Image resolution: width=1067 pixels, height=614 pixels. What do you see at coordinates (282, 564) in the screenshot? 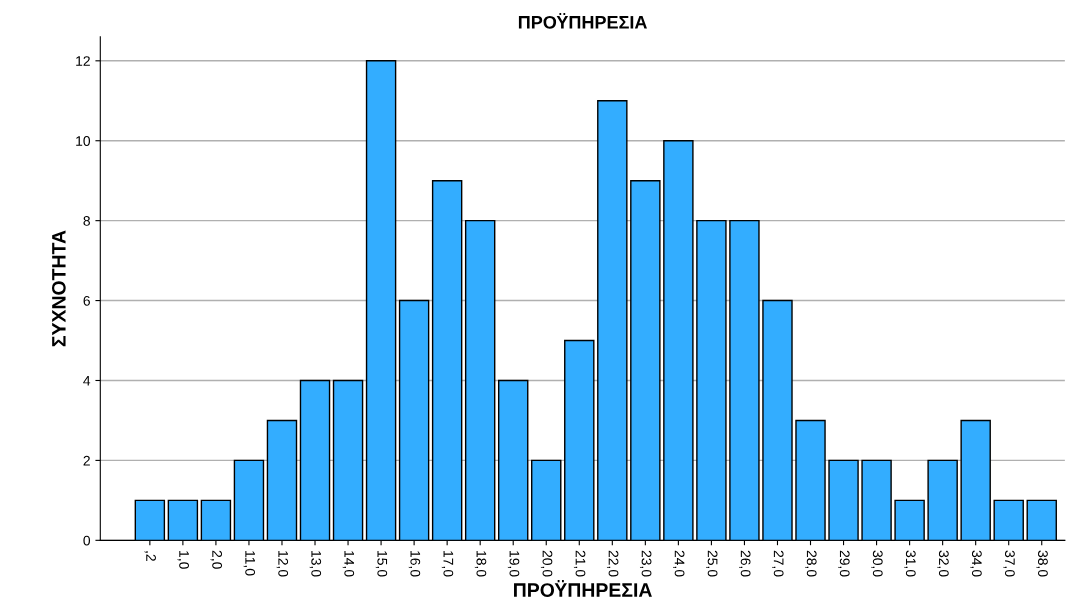
I see `x-tick-label: 12,0` at bounding box center [282, 564].